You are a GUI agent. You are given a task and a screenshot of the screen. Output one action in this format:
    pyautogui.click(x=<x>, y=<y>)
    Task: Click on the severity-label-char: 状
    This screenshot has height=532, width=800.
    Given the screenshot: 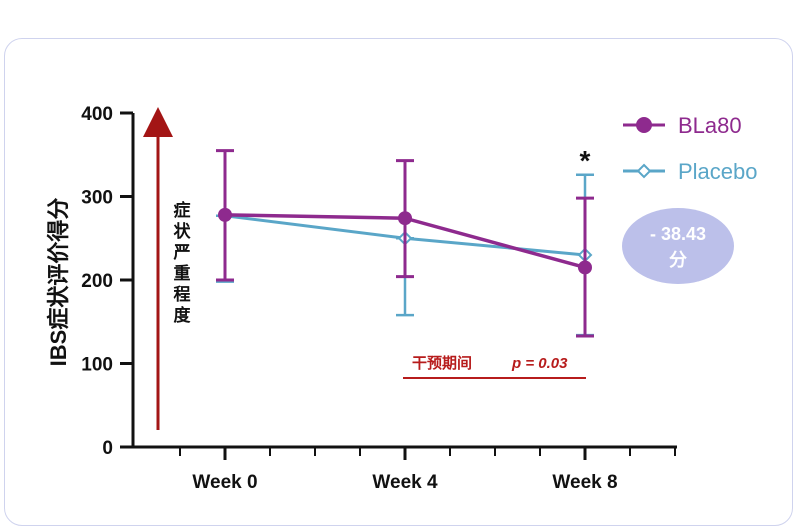 What is the action you would take?
    pyautogui.click(x=183, y=231)
    